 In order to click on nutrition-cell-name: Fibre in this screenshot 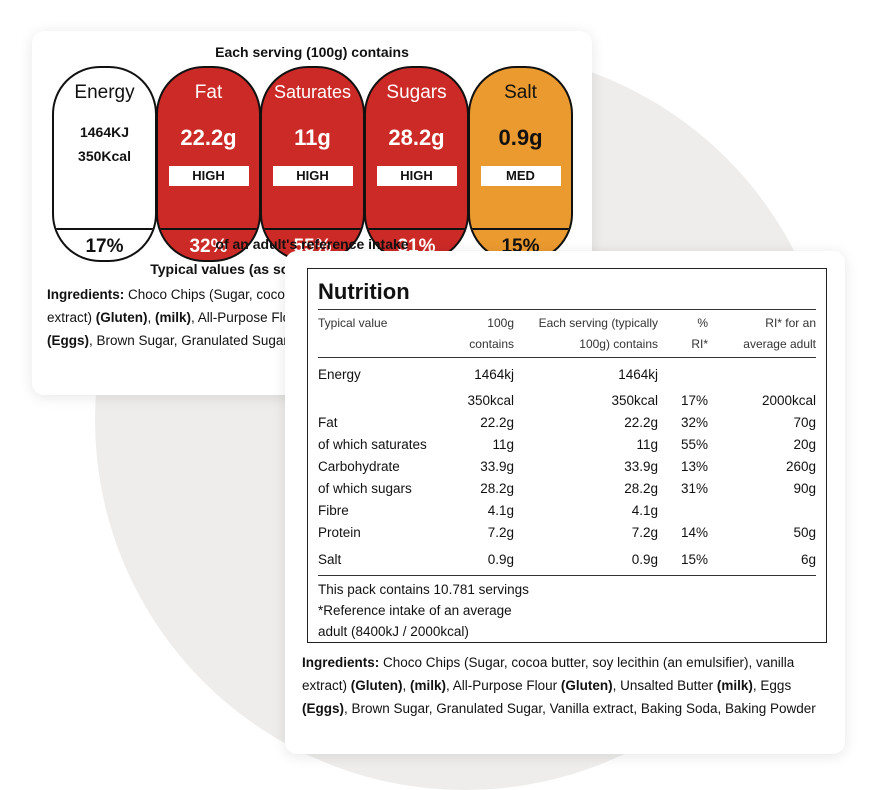, I will do `click(333, 510)`.